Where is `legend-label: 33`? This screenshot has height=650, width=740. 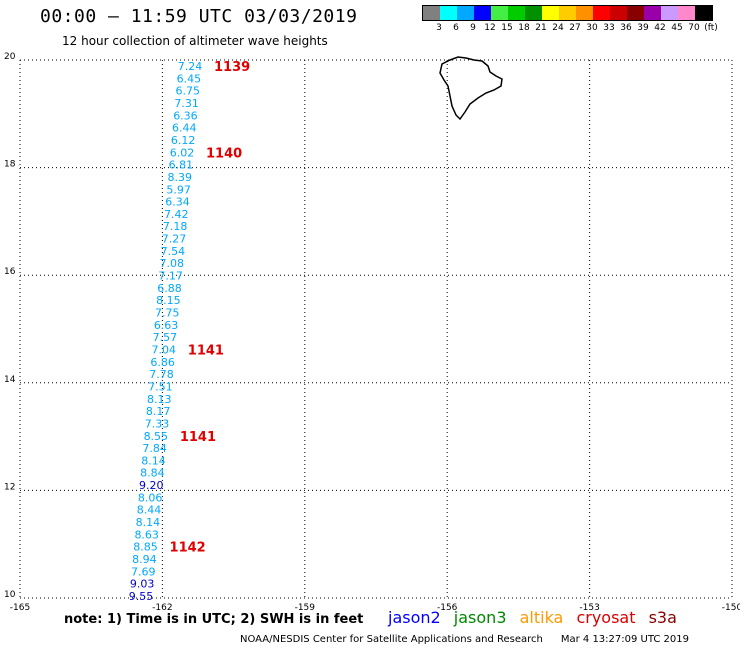 legend-label: 33 is located at coordinates (609, 28).